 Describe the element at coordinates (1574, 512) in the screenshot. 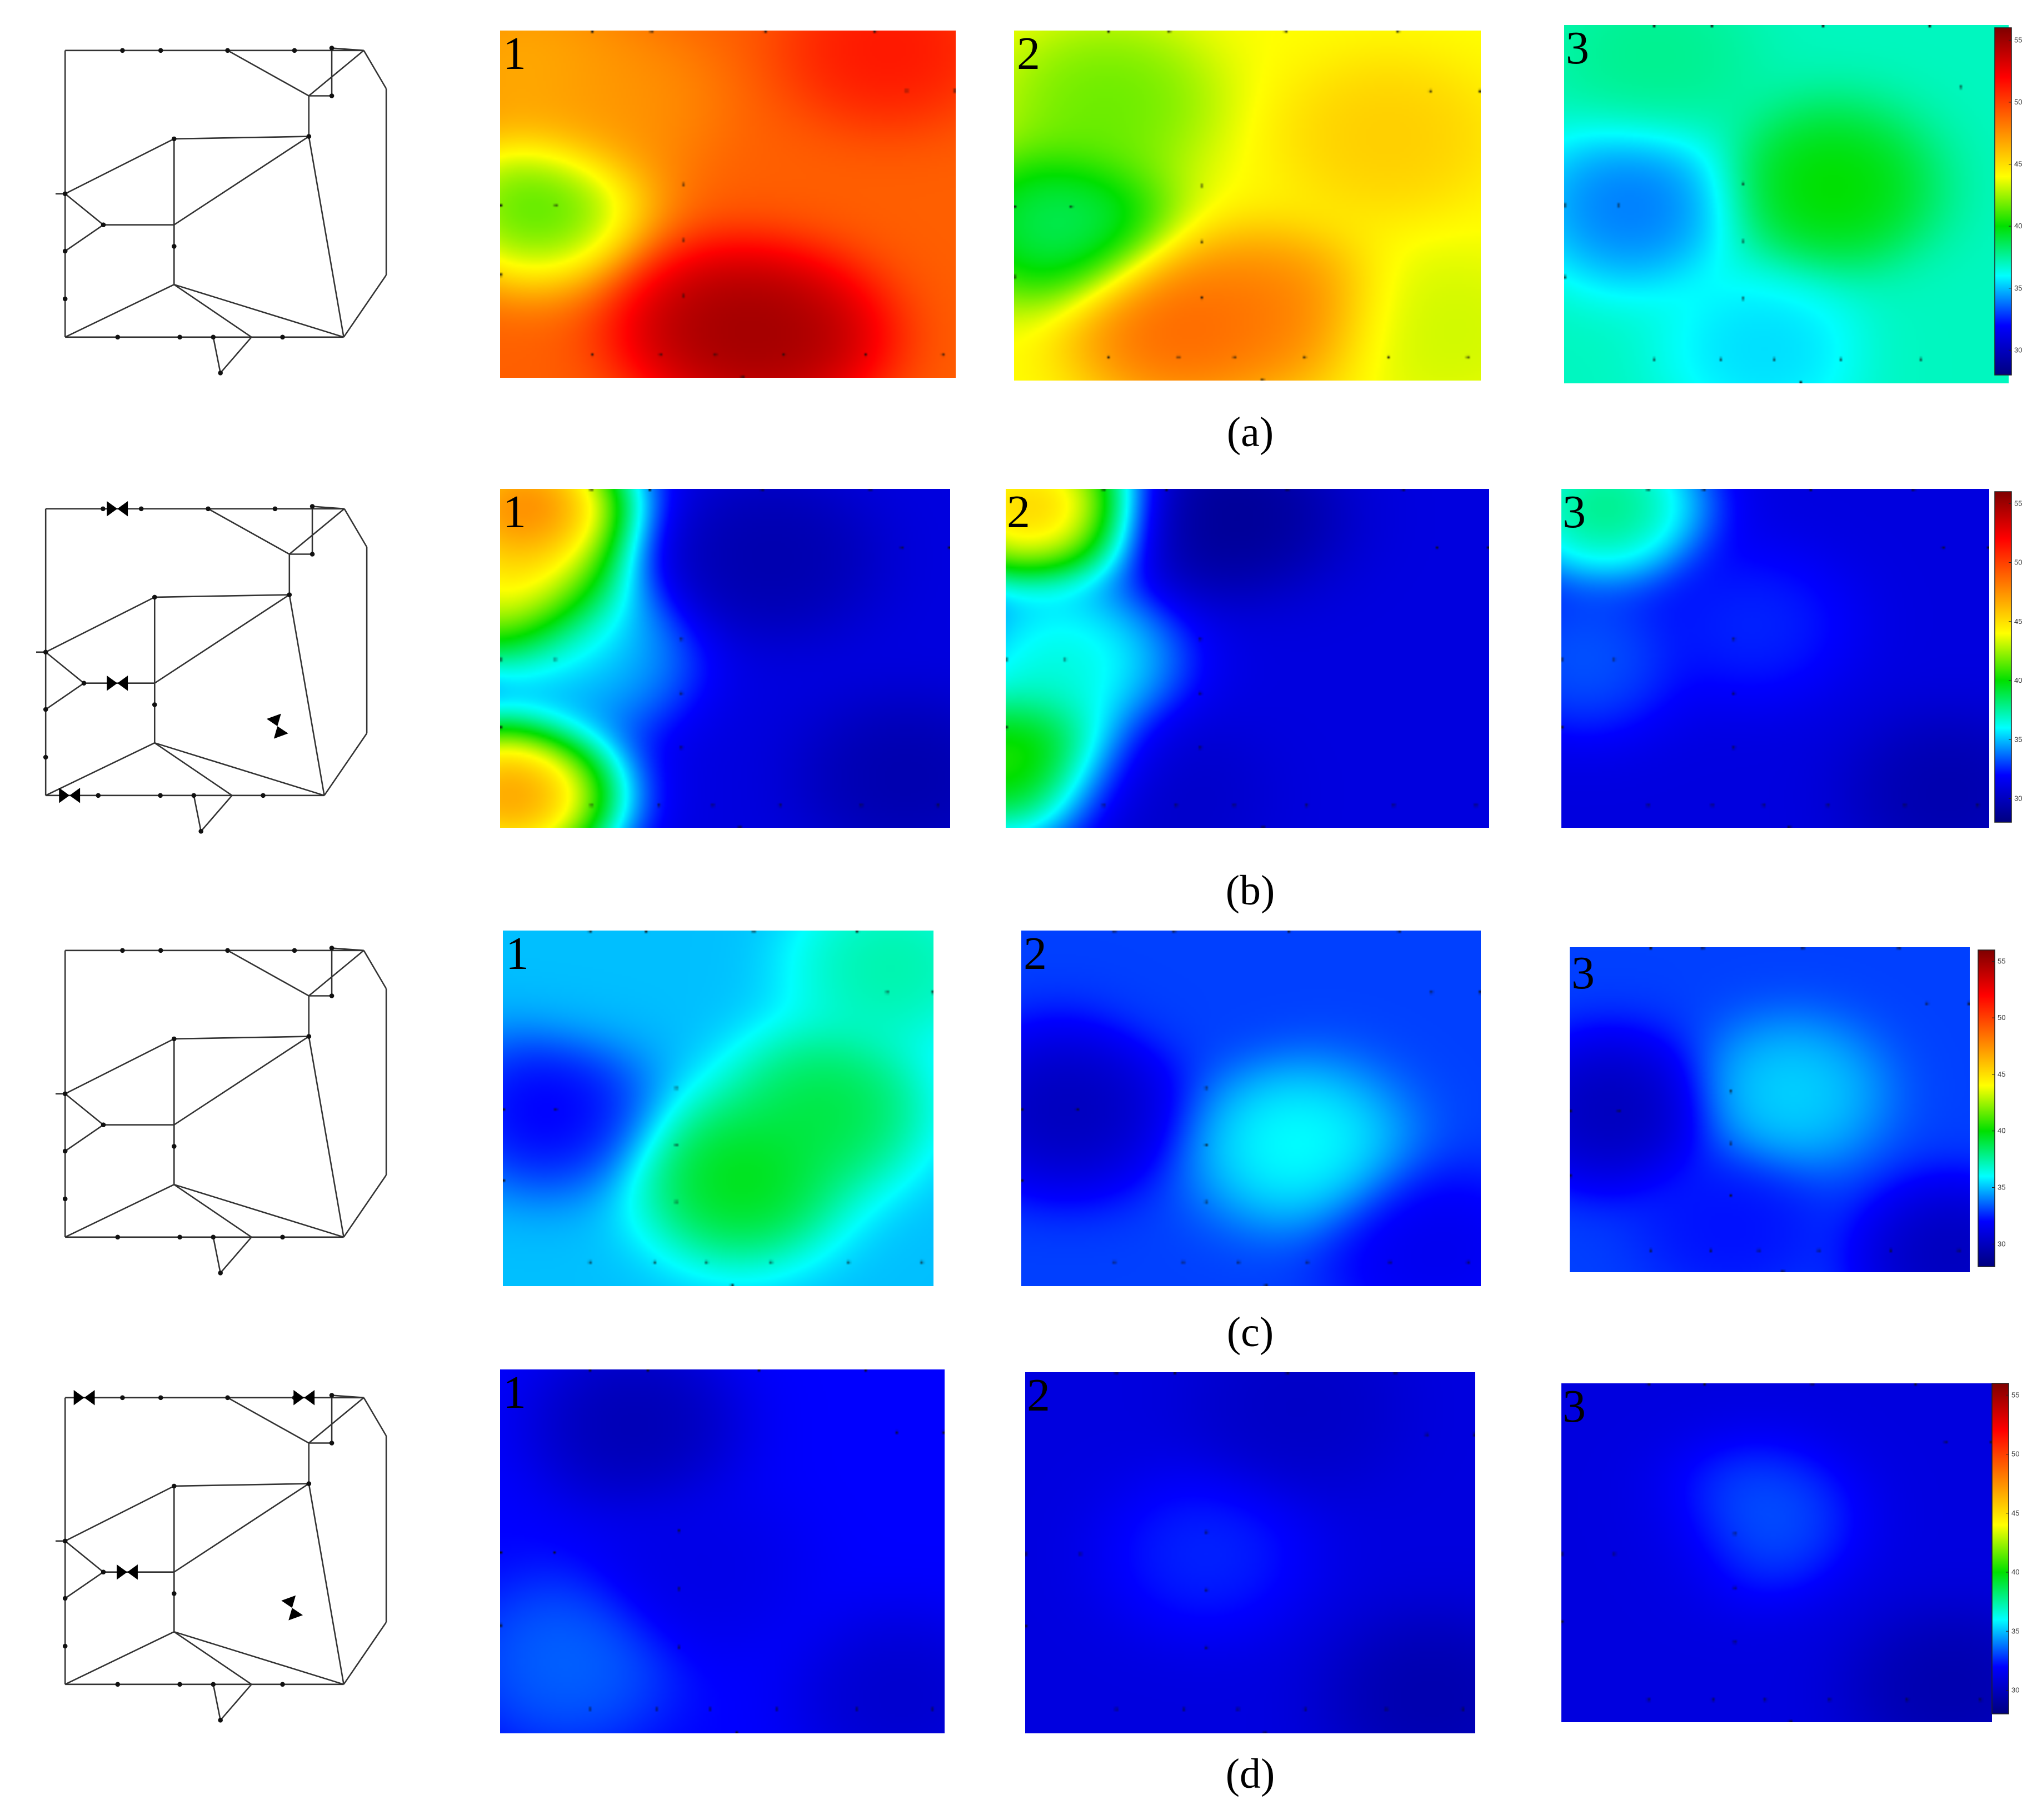

I see `map-label-b-3: 3` at that location.